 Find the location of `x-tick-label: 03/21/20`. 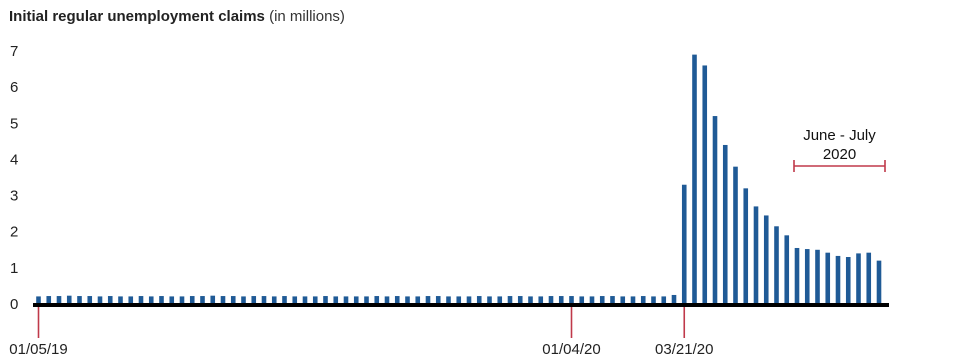

x-tick-label: 03/21/20 is located at coordinates (684, 349).